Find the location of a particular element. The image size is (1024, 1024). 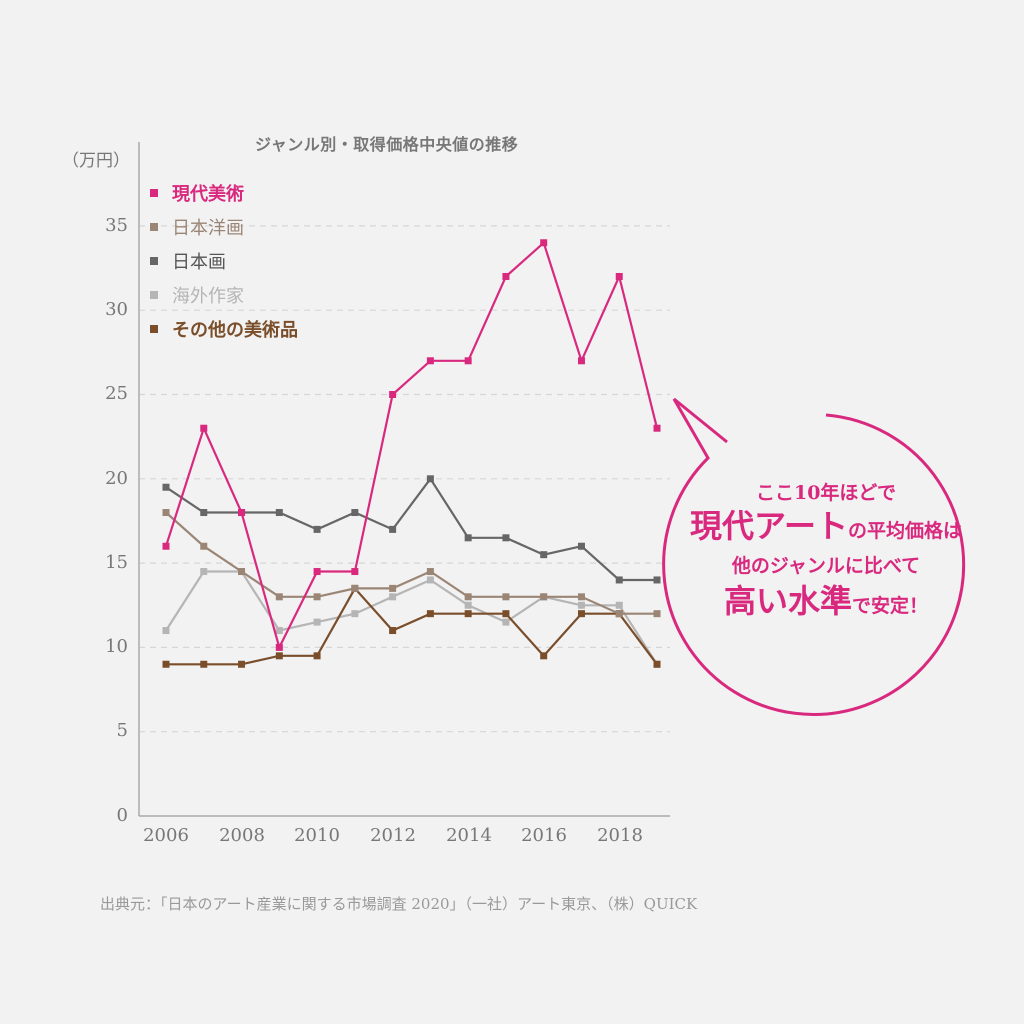

y-tick: 30 is located at coordinates (116, 309).